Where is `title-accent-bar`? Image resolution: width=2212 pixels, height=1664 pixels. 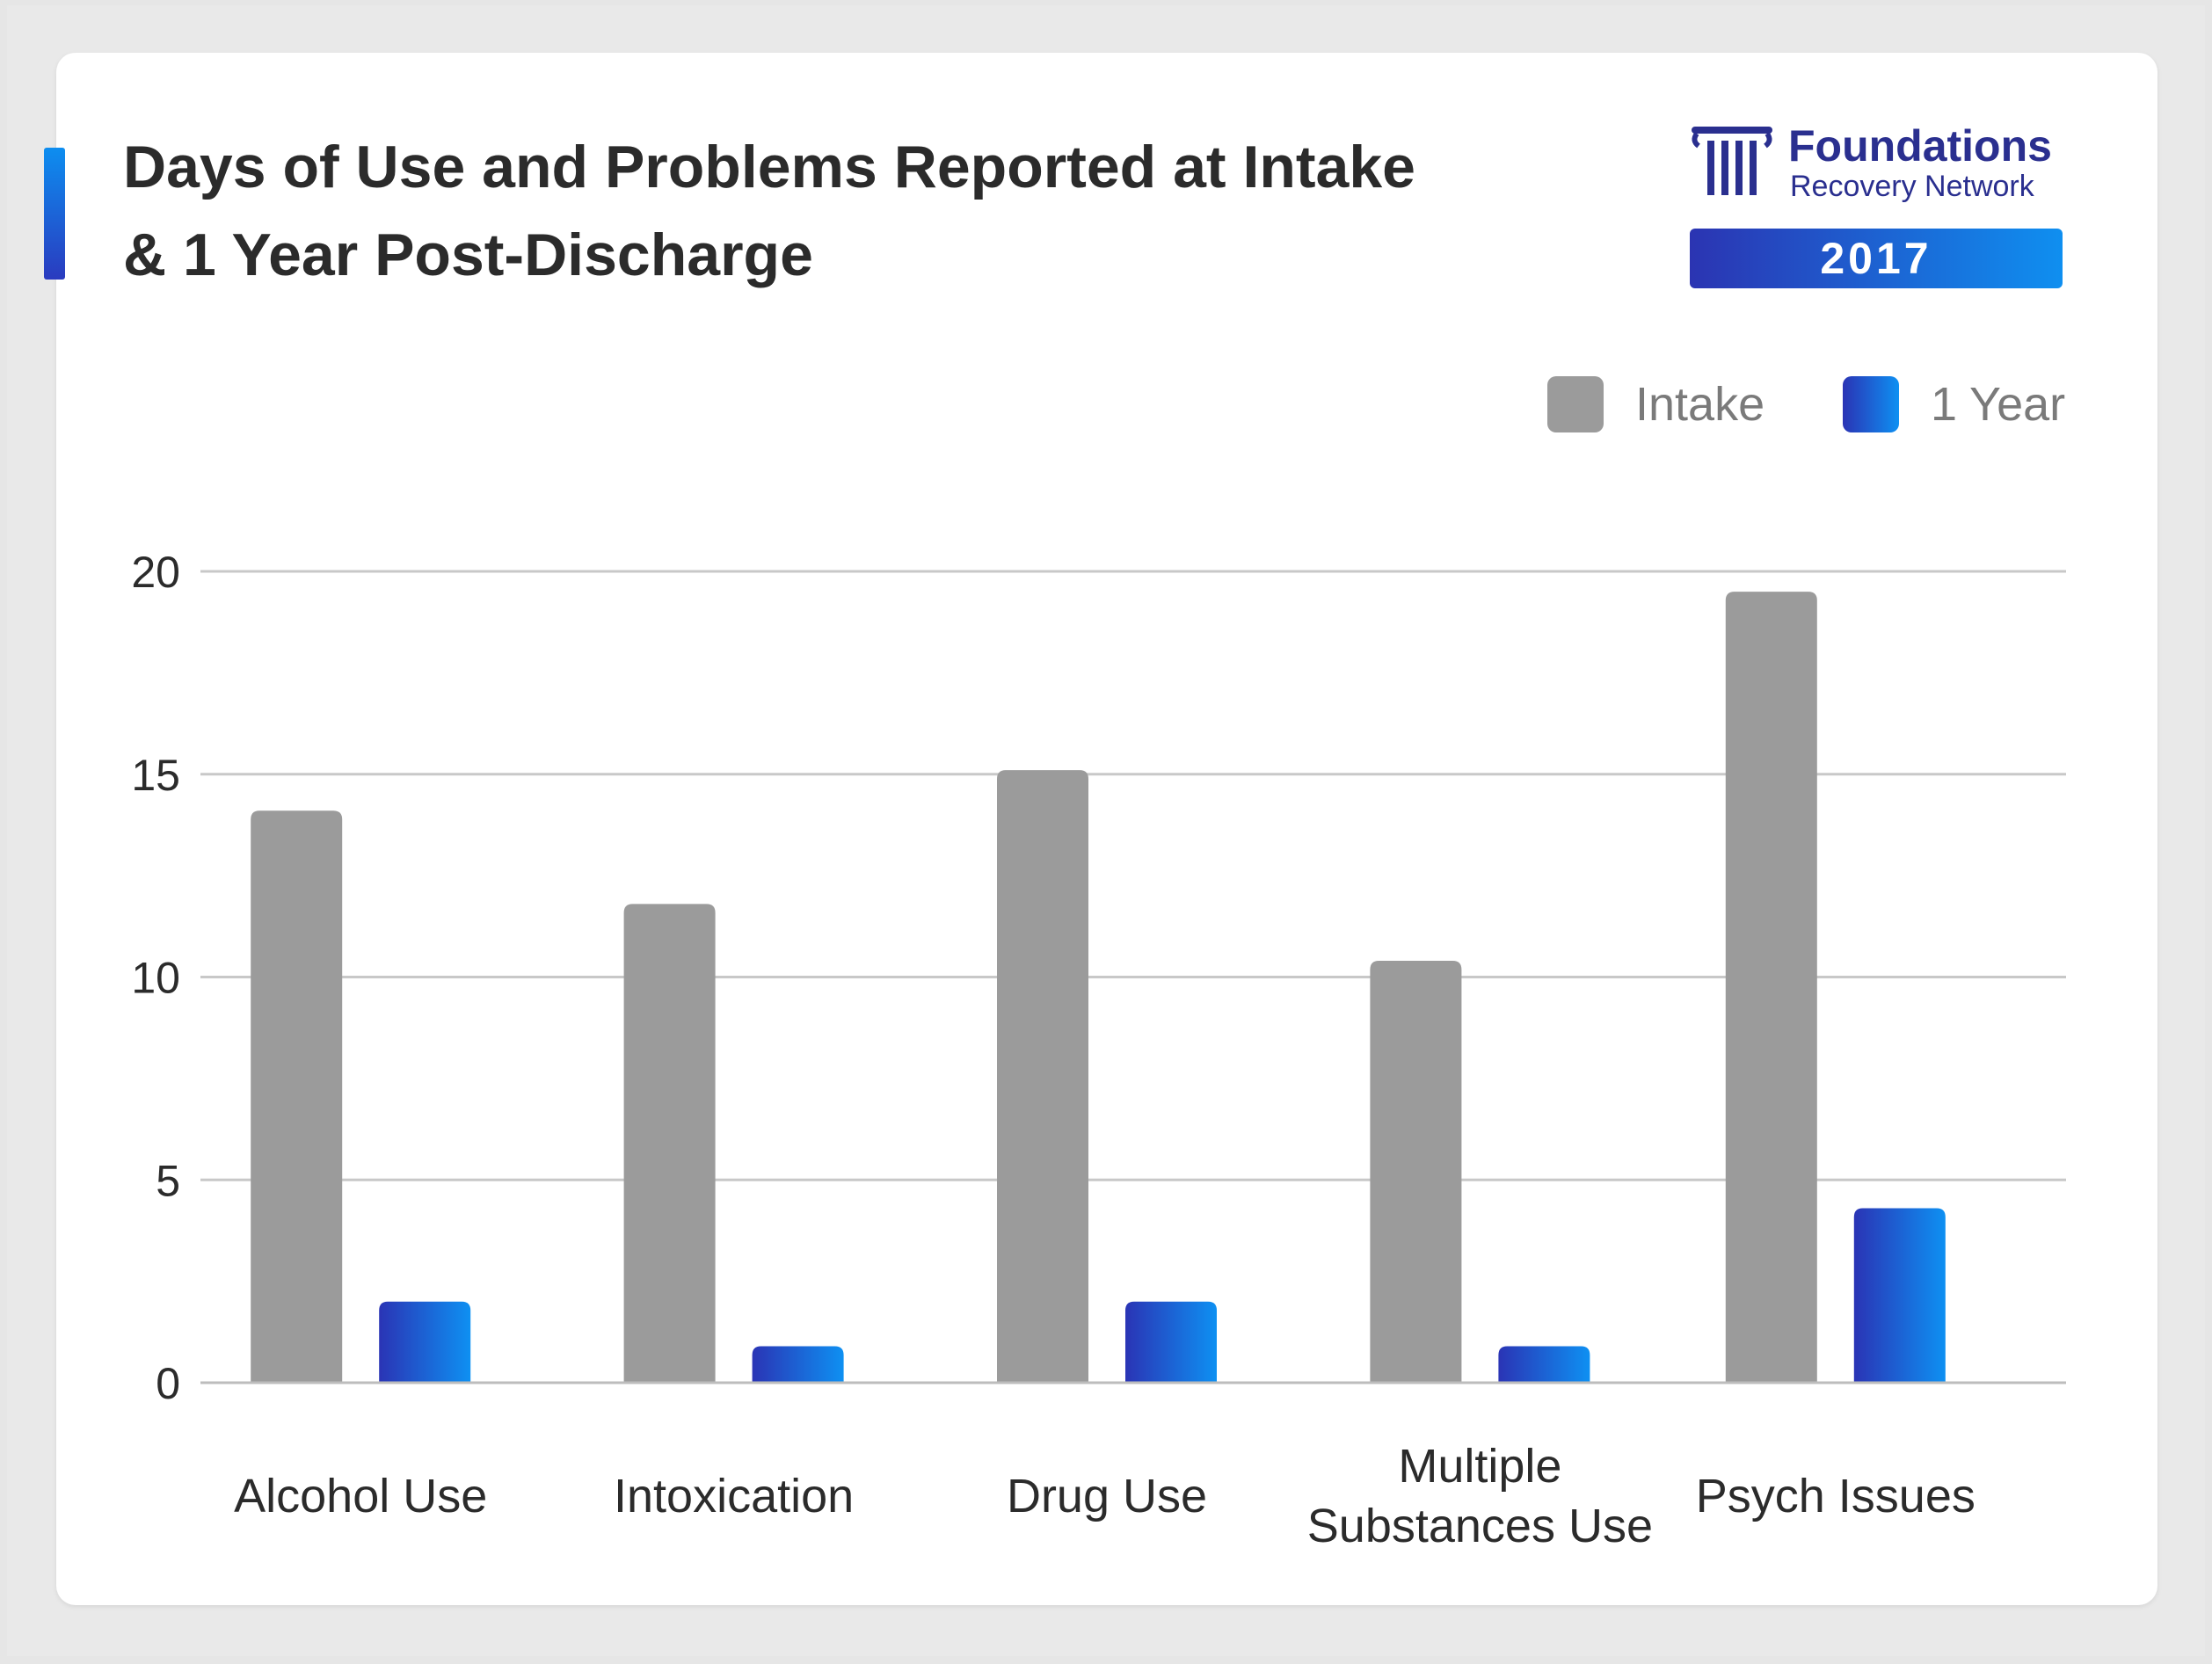
title-accent-bar is located at coordinates (54, 214).